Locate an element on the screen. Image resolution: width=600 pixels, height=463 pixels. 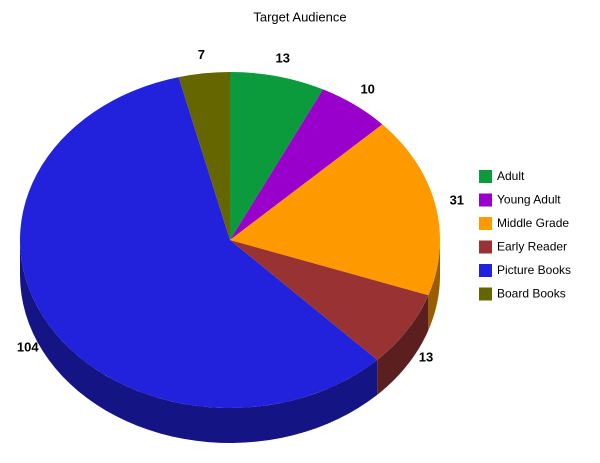
legend-label: Picture Books is located at coordinates (534, 270).